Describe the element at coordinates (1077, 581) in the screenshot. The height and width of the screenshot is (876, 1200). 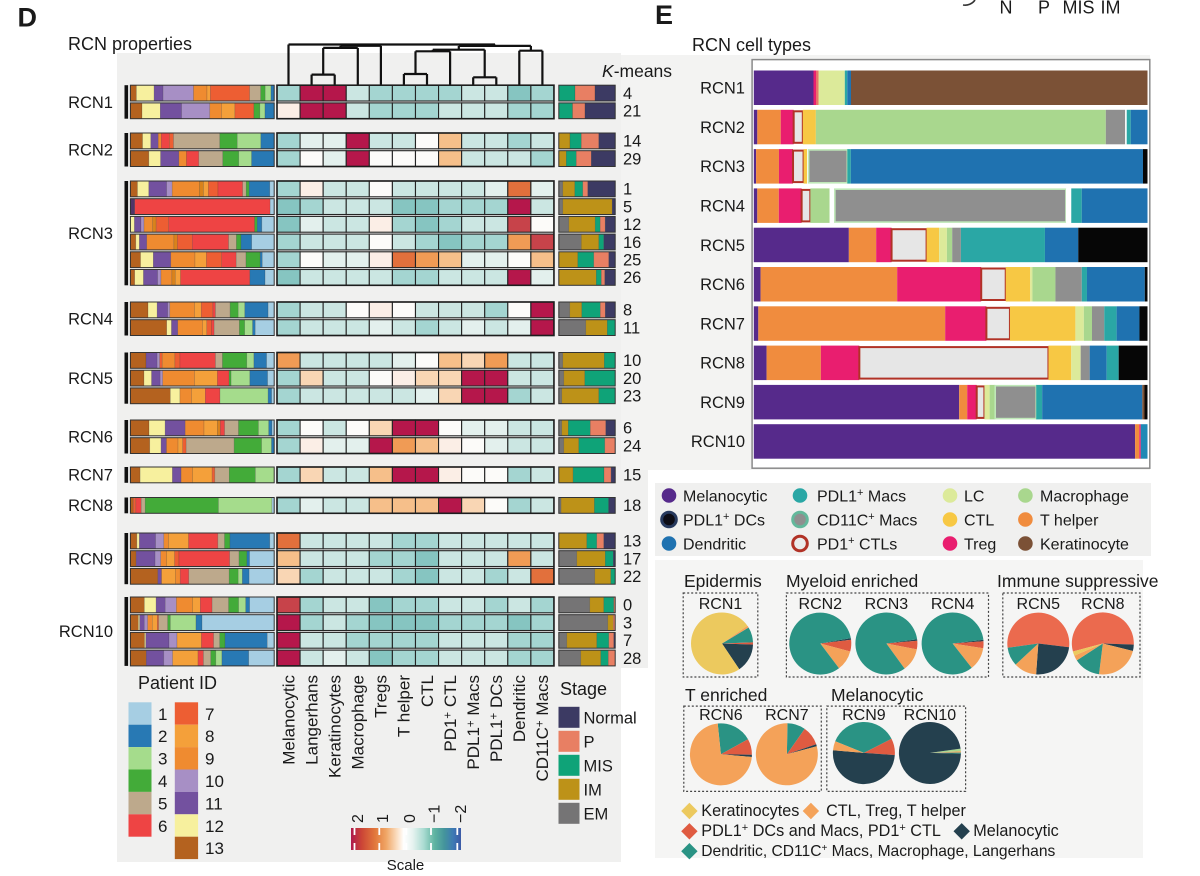
I see `svg-text: Immune suppressive` at that location.